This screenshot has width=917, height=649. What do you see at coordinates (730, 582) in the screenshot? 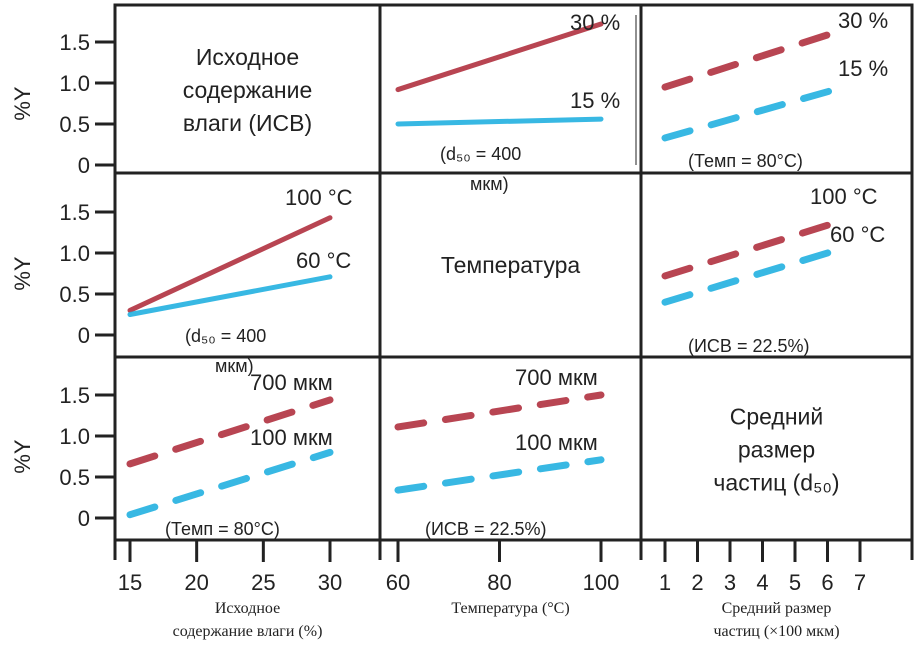
I see `x-tick-label: 3` at bounding box center [730, 582].